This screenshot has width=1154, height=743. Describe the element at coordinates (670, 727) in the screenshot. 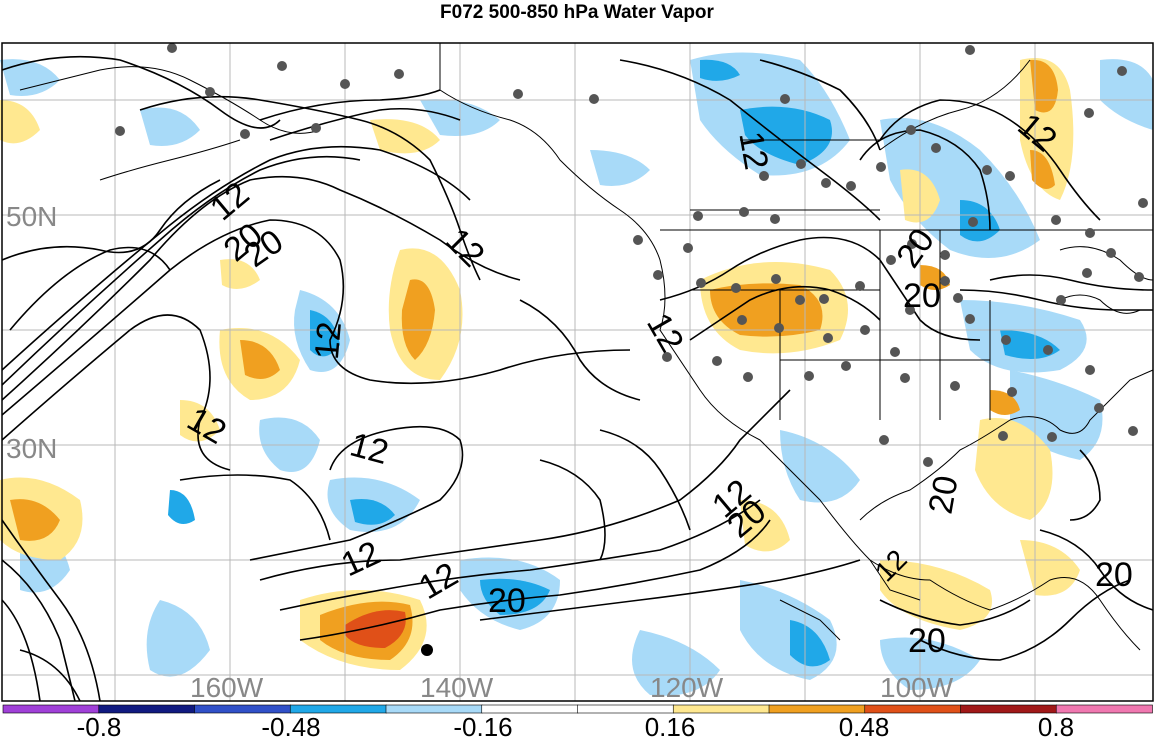

I see `colorbar-tick-label: 0.16` at that location.